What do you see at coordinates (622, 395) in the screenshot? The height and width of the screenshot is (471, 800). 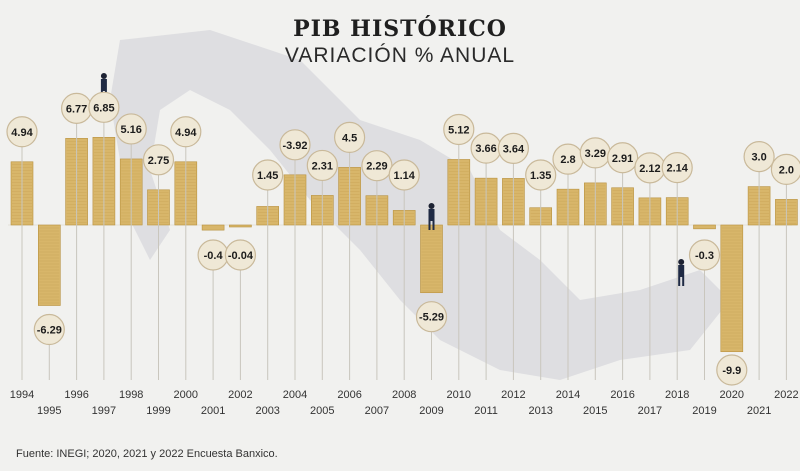 I see `year-label-2016: 2016` at bounding box center [622, 395].